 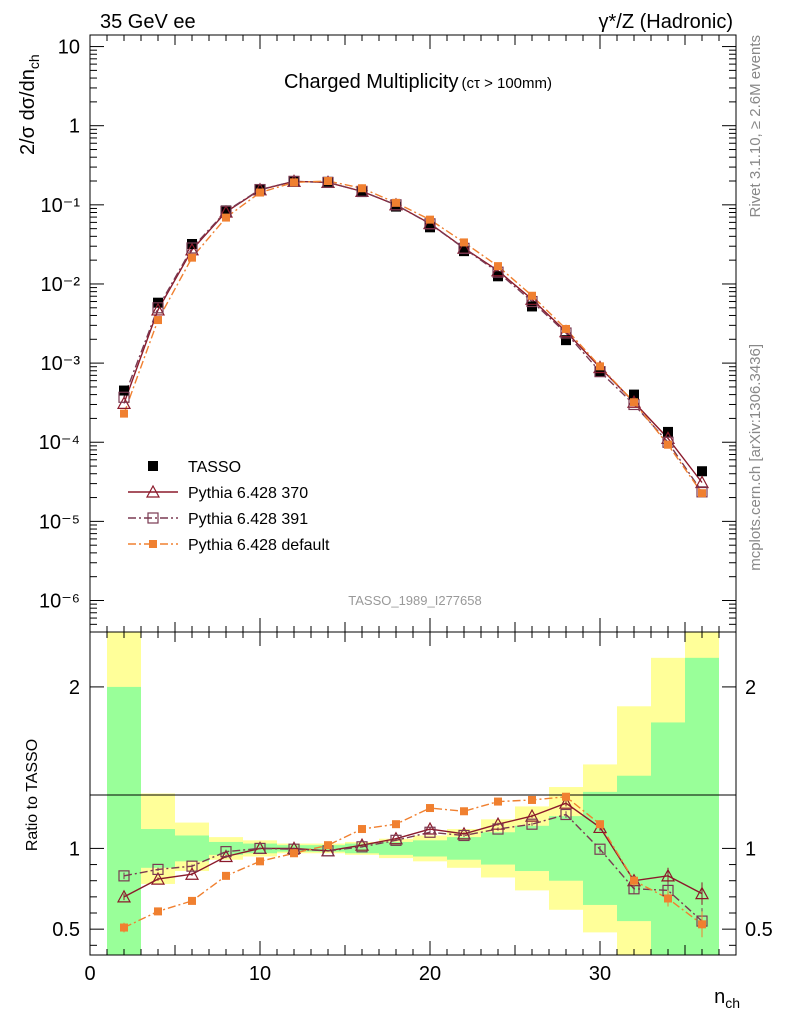 I want to click on ratio-series-markers, so click(x=413, y=865).